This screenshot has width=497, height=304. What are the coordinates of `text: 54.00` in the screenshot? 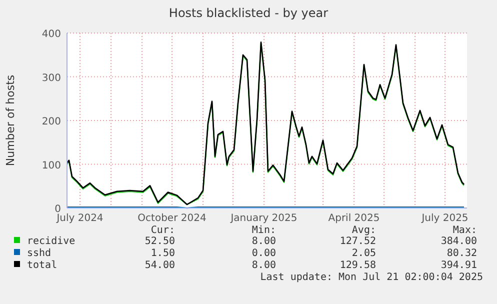 It's located at (159, 265).